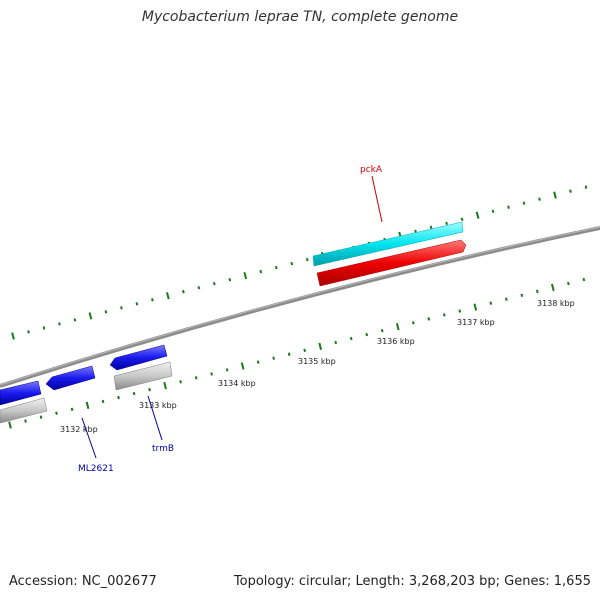  I want to click on tick-label: 3135 kbp, so click(317, 361).